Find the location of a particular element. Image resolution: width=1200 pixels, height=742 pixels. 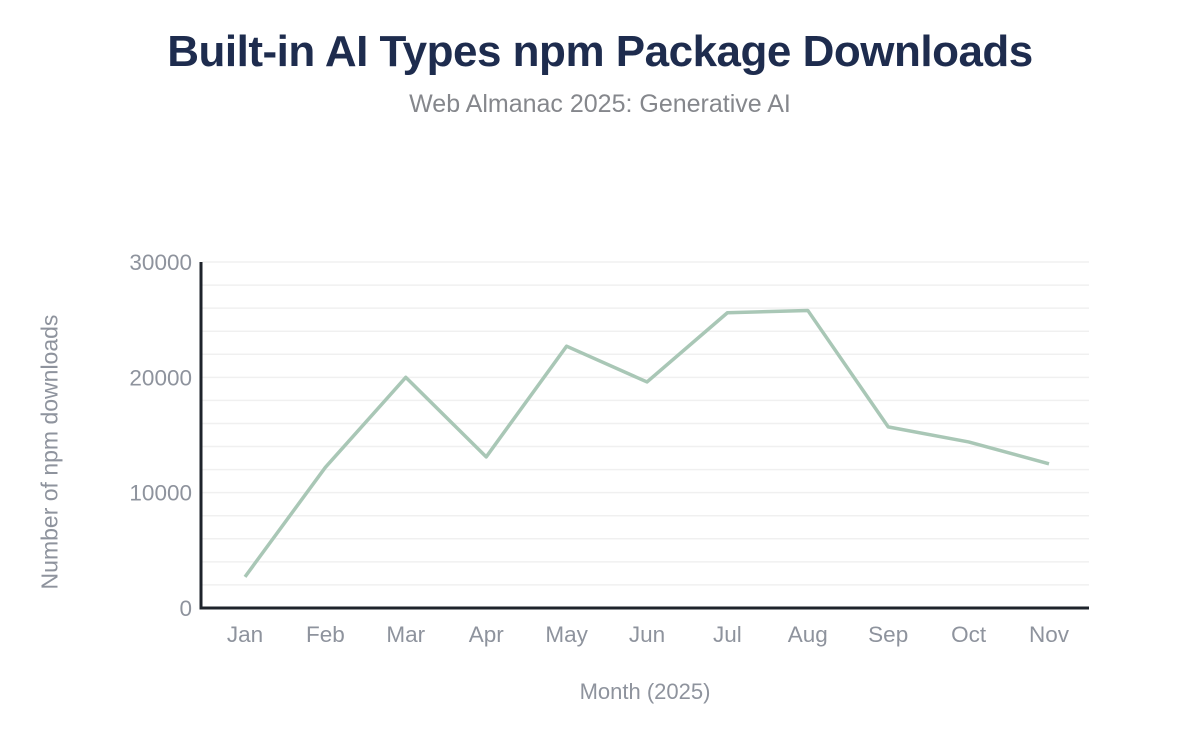

y-tick-label: 10000 is located at coordinates (160, 493).